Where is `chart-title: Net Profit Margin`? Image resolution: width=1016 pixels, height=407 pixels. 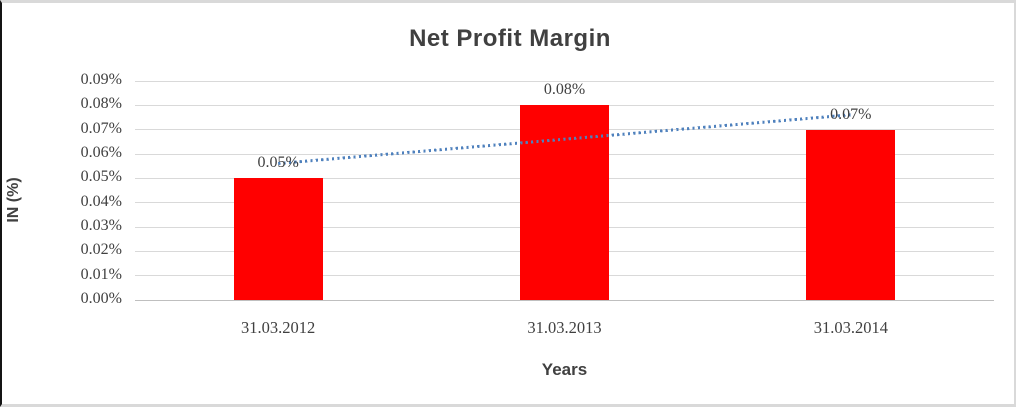
chart-title: Net Profit Margin is located at coordinates (510, 38).